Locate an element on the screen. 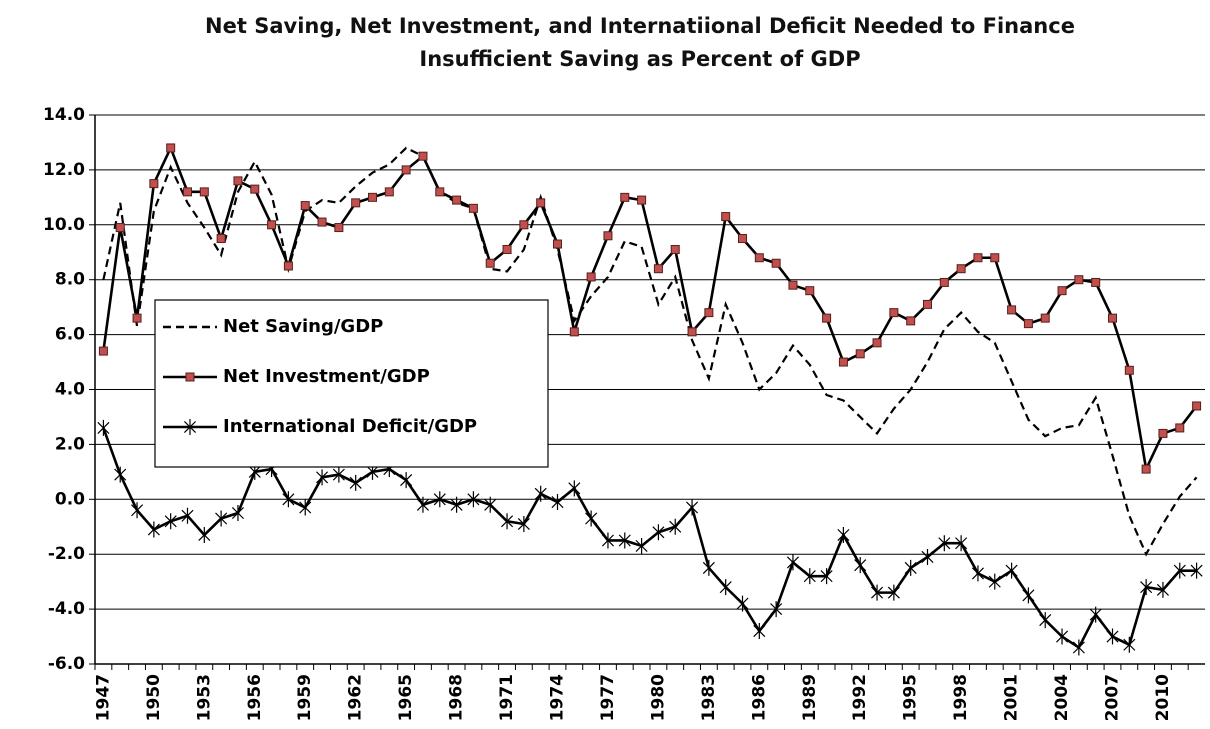 This screenshot has height=729, width=1210. x-tick-label: 1965 is located at coordinates (406, 697).